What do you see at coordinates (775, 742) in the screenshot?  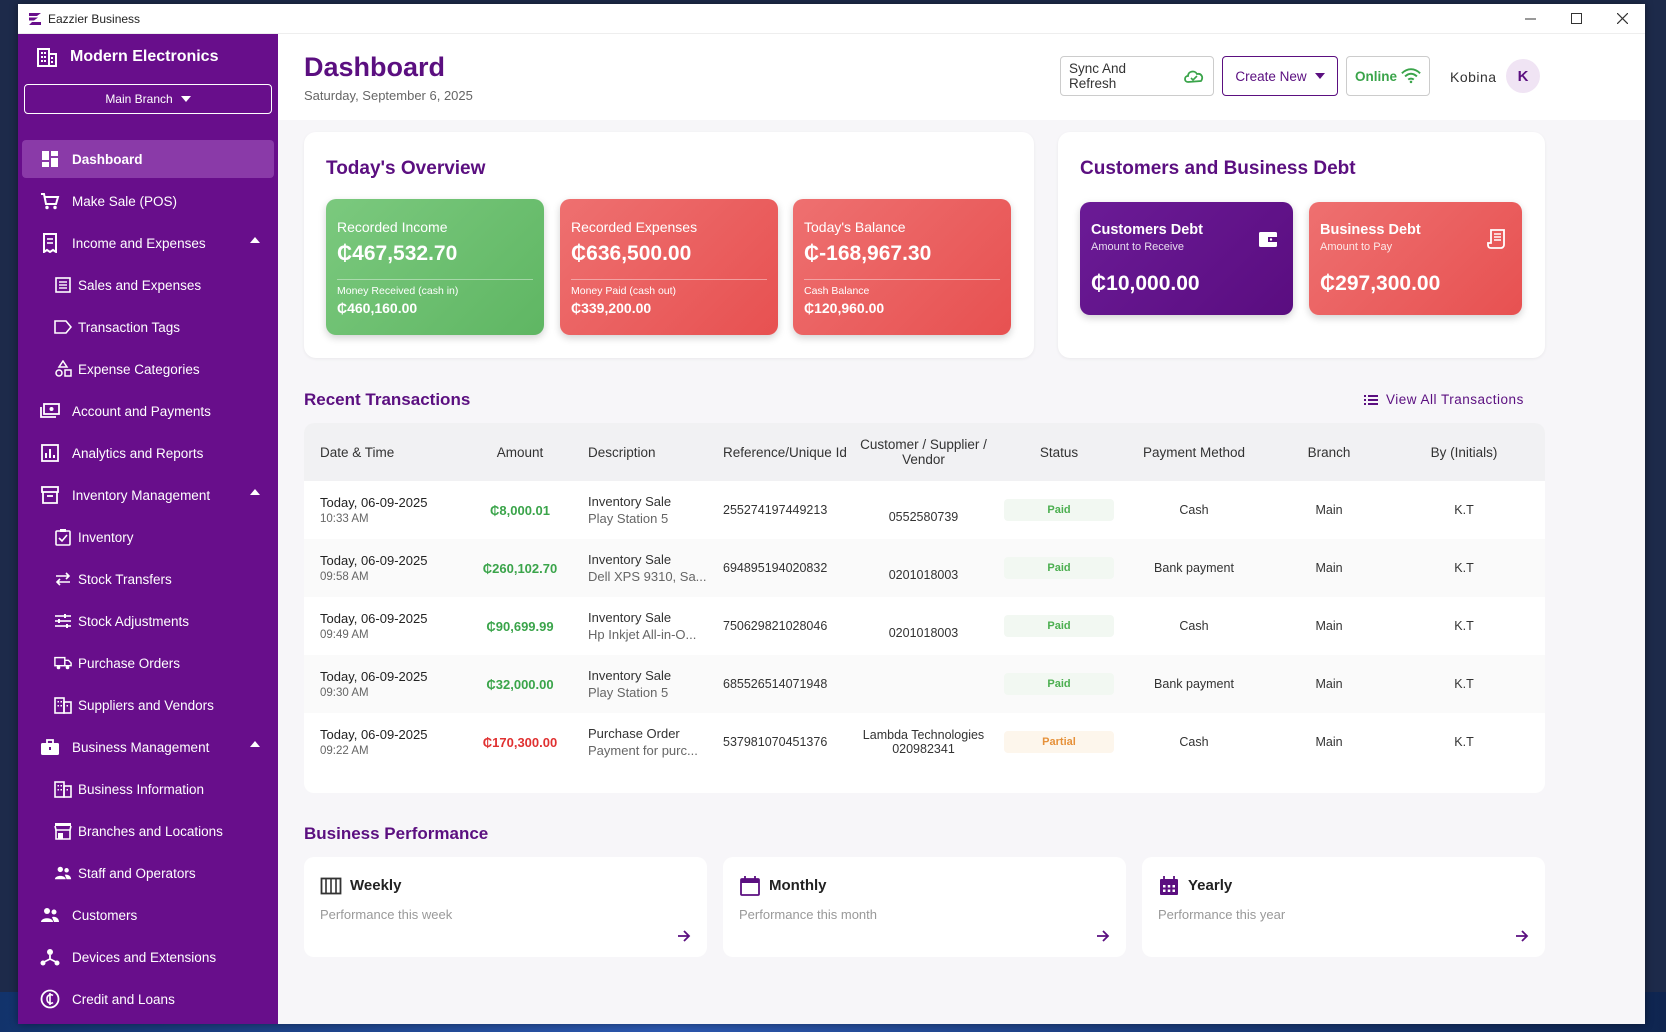 I see `reference-cell: 537981070451376` at bounding box center [775, 742].